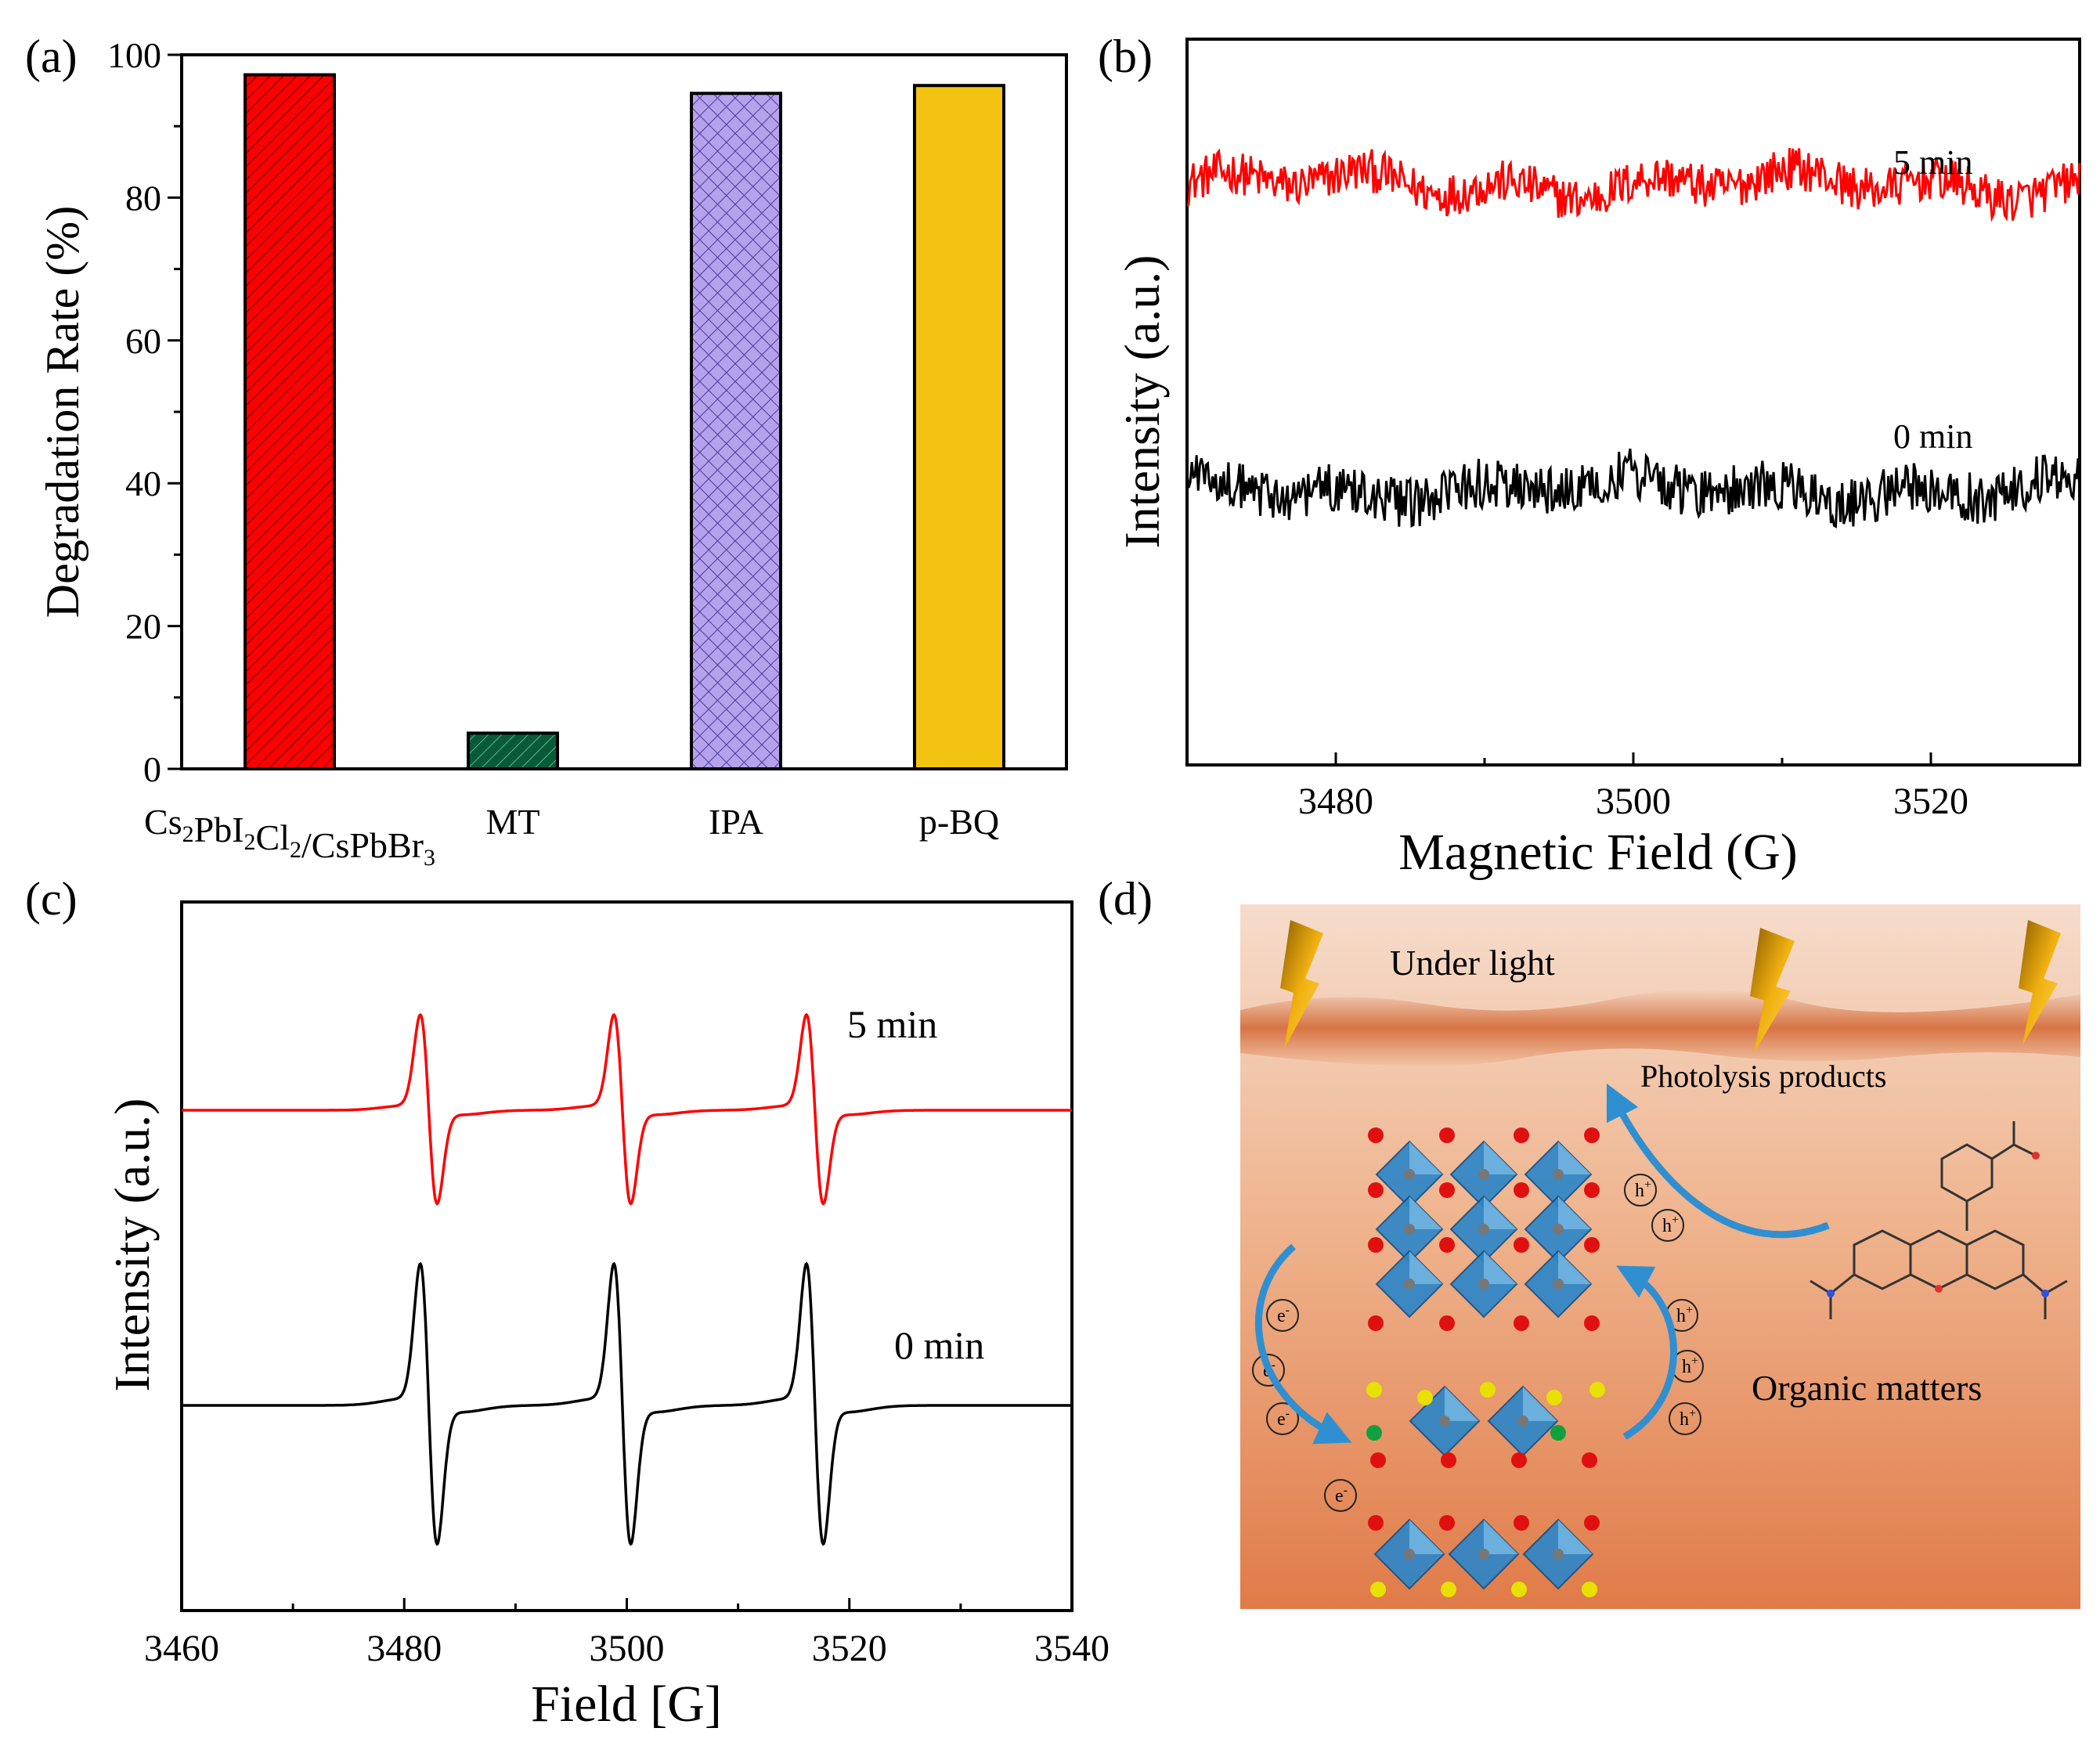 This screenshot has width=2100, height=1746. What do you see at coordinates (143, 198) in the screenshot?
I see `y-tick-label: 80` at bounding box center [143, 198].